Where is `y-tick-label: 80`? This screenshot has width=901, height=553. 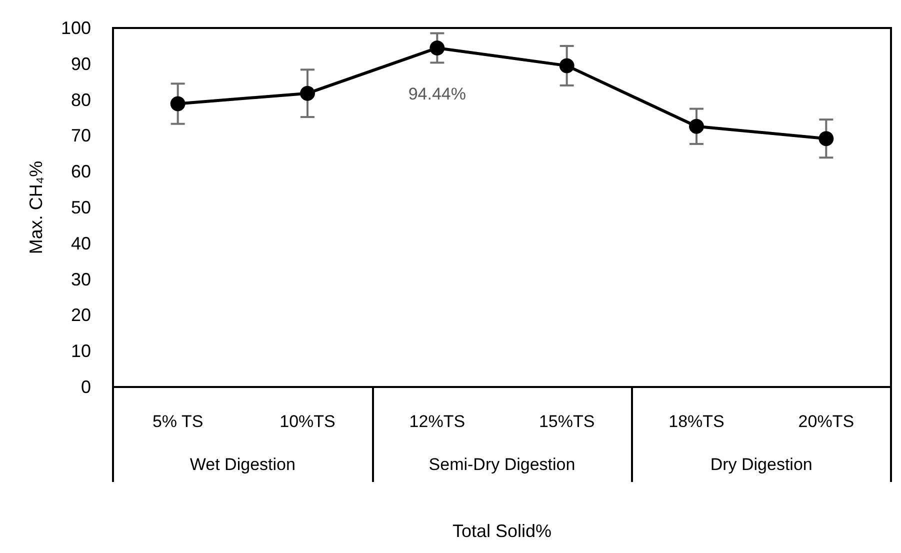 y-tick-label: 80 is located at coordinates (80, 100).